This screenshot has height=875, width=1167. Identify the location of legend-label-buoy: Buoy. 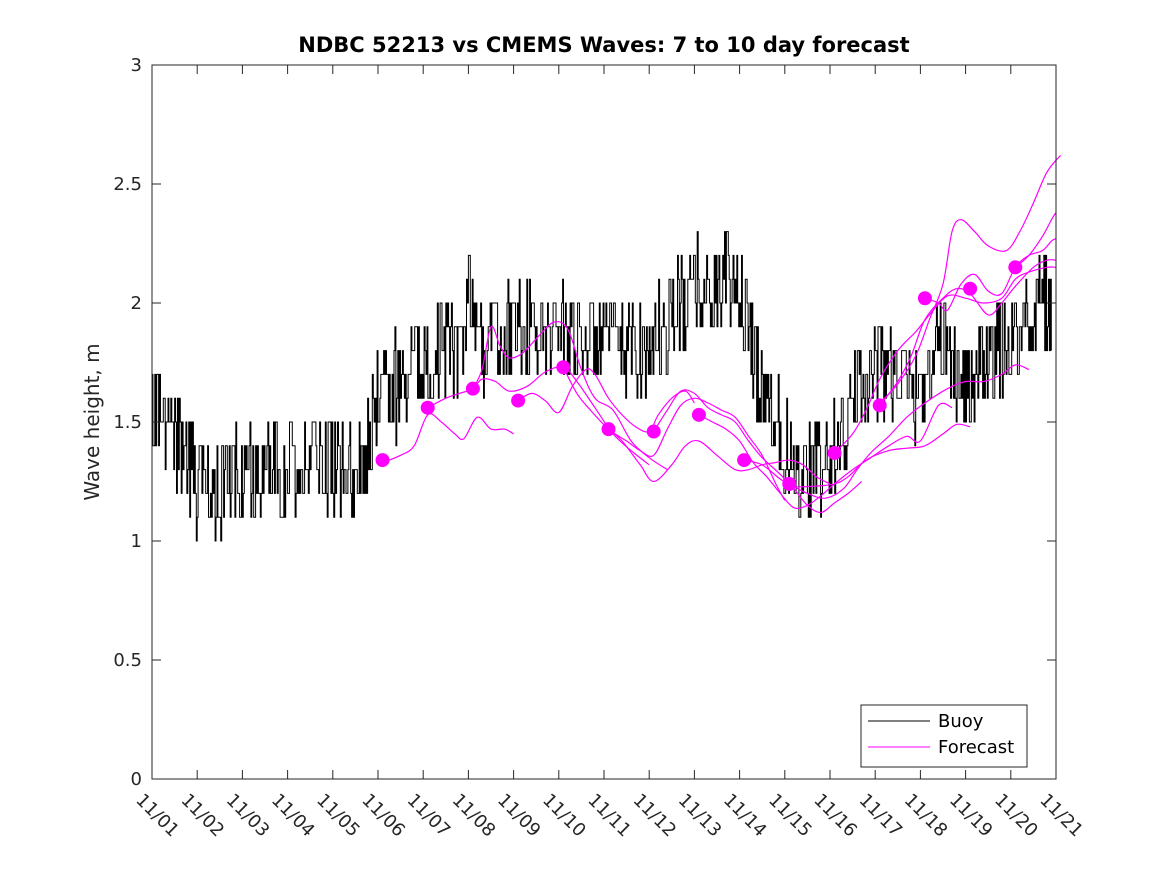
(961, 721).